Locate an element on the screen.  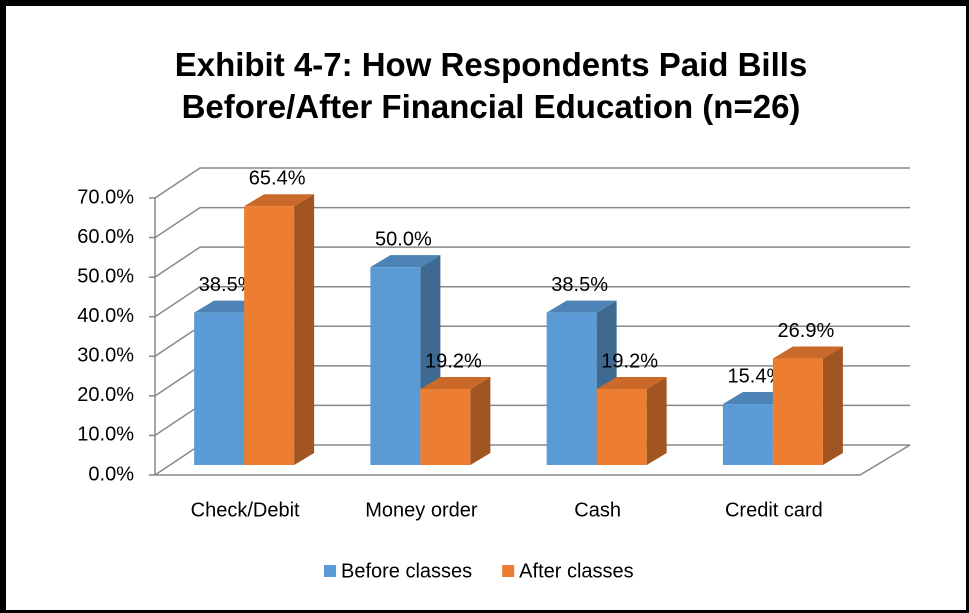
y-tick-label: 40.0% is located at coordinates (105, 316).